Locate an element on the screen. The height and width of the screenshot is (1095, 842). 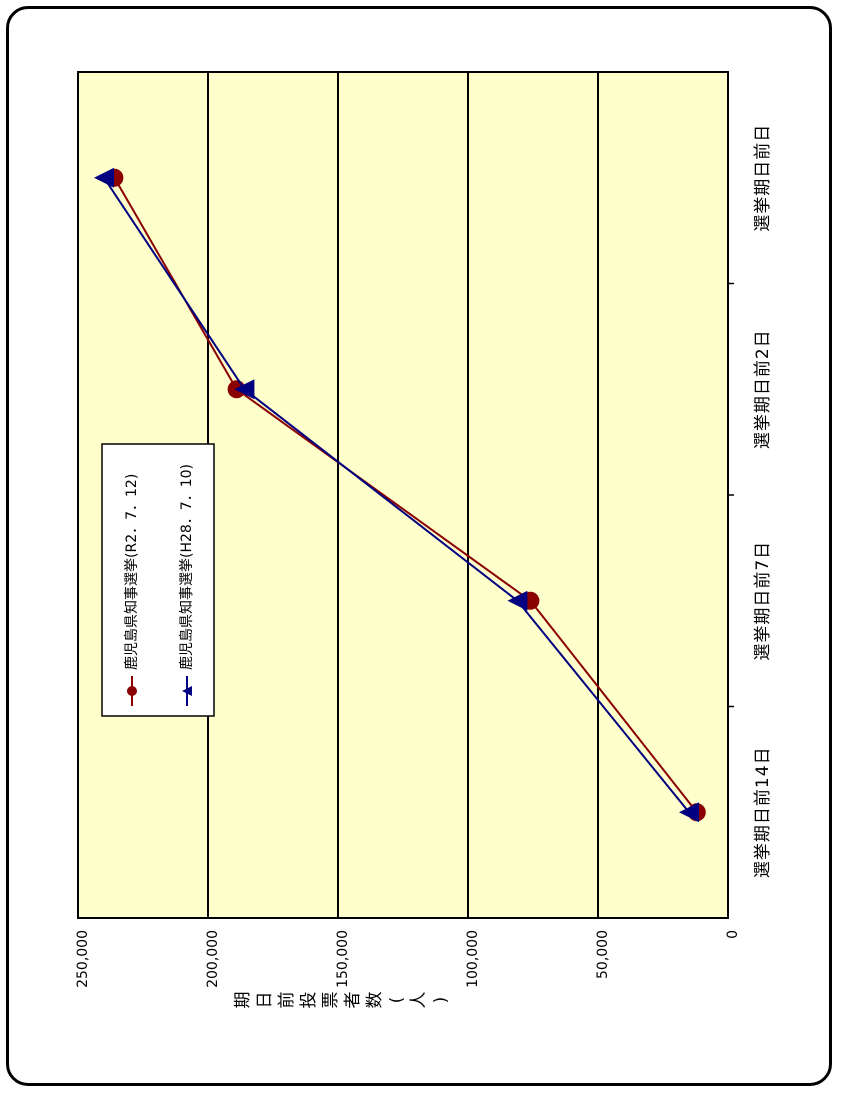
legend: 鹿児島県知事選挙(R2．7．12) 鹿児島県知事選挙(H28．7．10) is located at coordinates (158, 580).